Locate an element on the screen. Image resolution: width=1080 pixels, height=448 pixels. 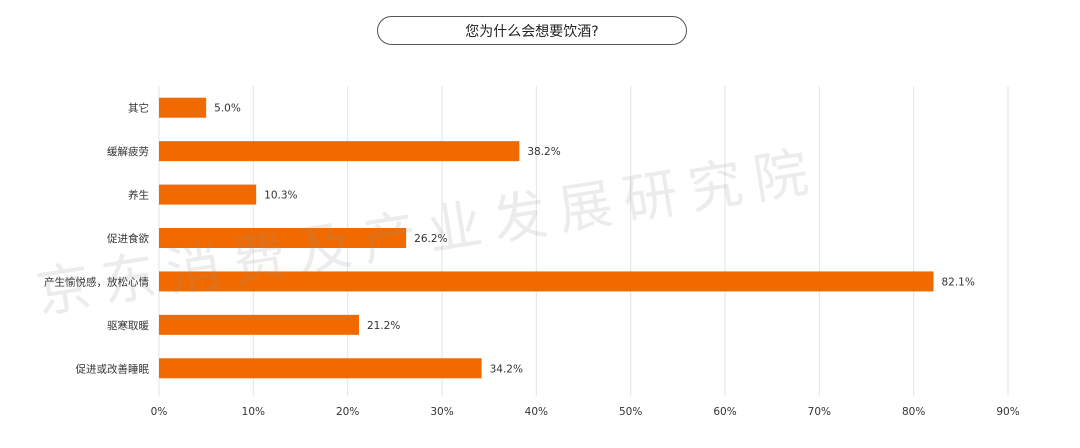
value-label-4: 82.1% is located at coordinates (957, 282).